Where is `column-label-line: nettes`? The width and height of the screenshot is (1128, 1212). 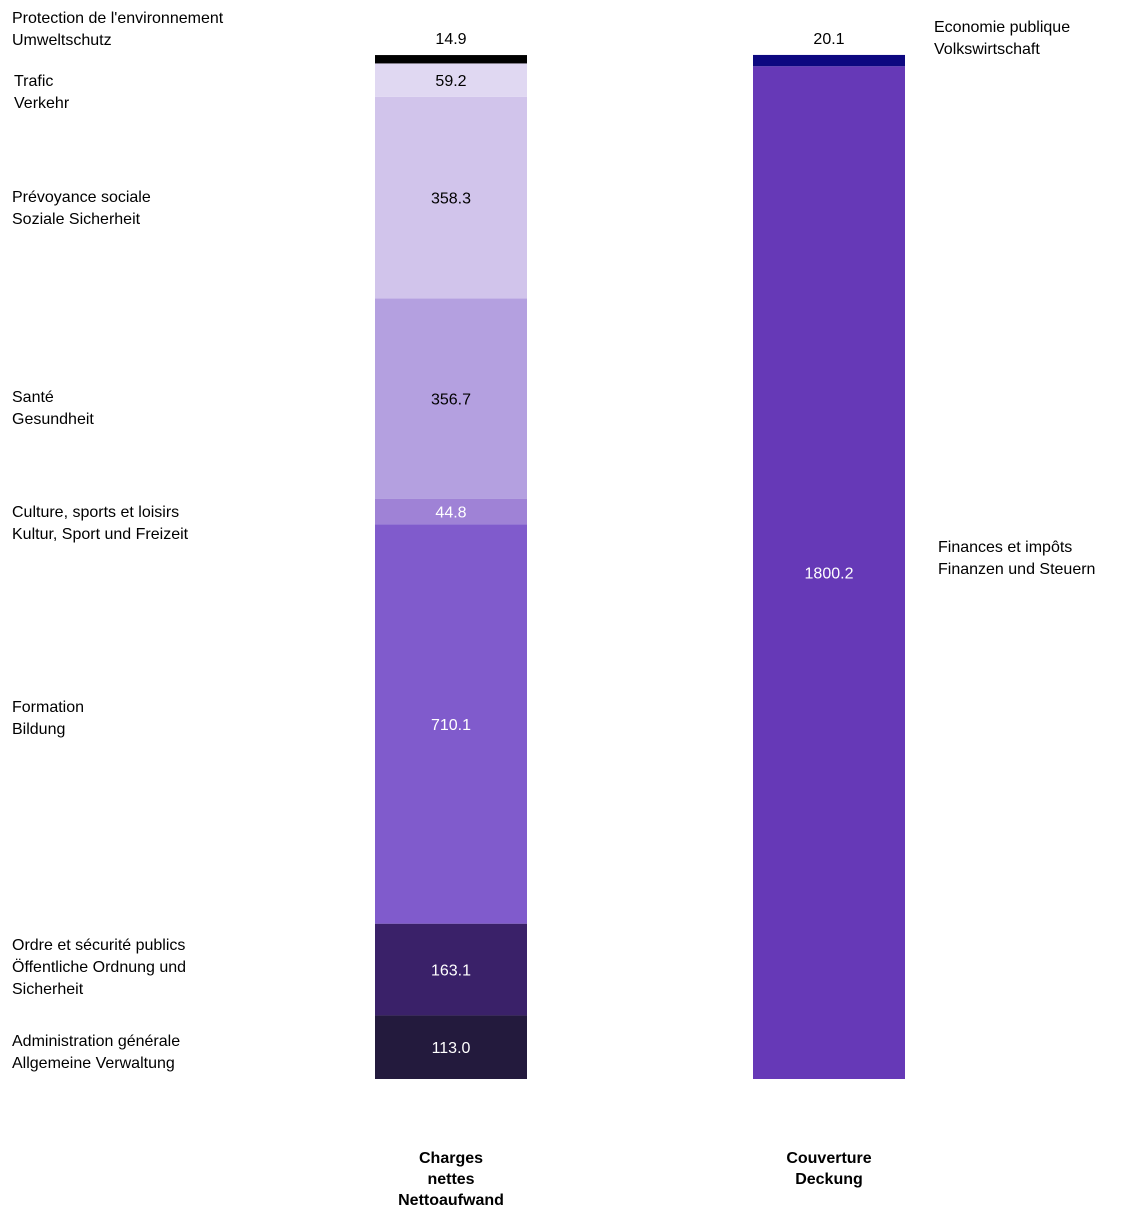
column-label-line: nettes is located at coordinates (451, 1179).